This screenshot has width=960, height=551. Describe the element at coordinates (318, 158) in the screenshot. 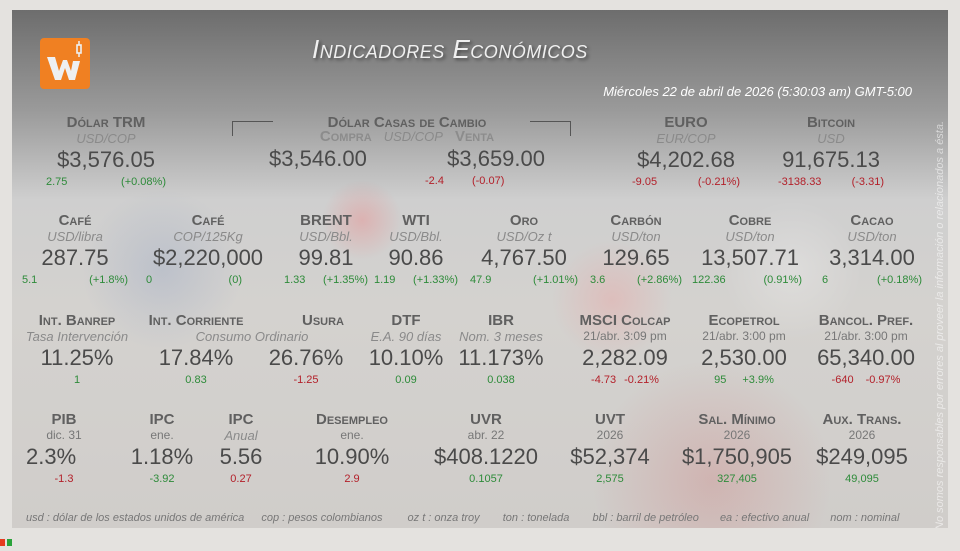

I see `compra-value: $3,546.00` at that location.